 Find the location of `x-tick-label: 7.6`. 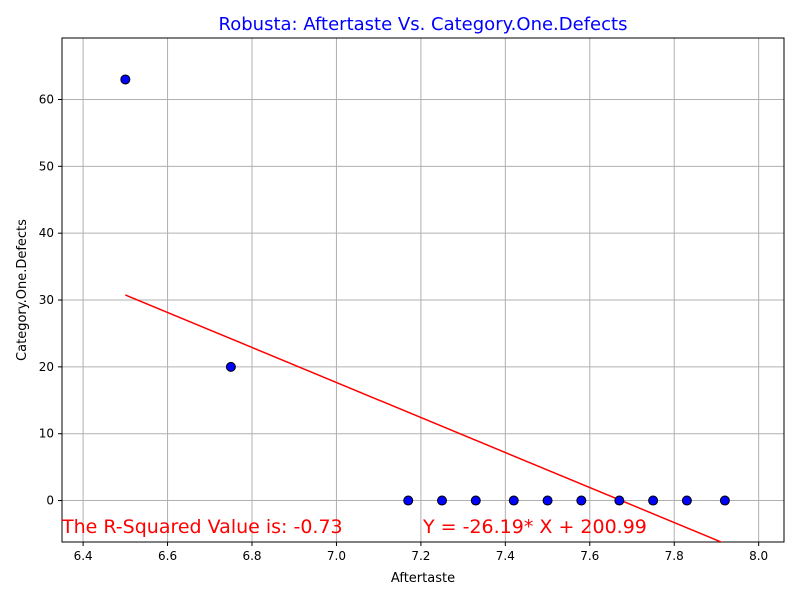

x-tick-label: 7.6 is located at coordinates (589, 556).